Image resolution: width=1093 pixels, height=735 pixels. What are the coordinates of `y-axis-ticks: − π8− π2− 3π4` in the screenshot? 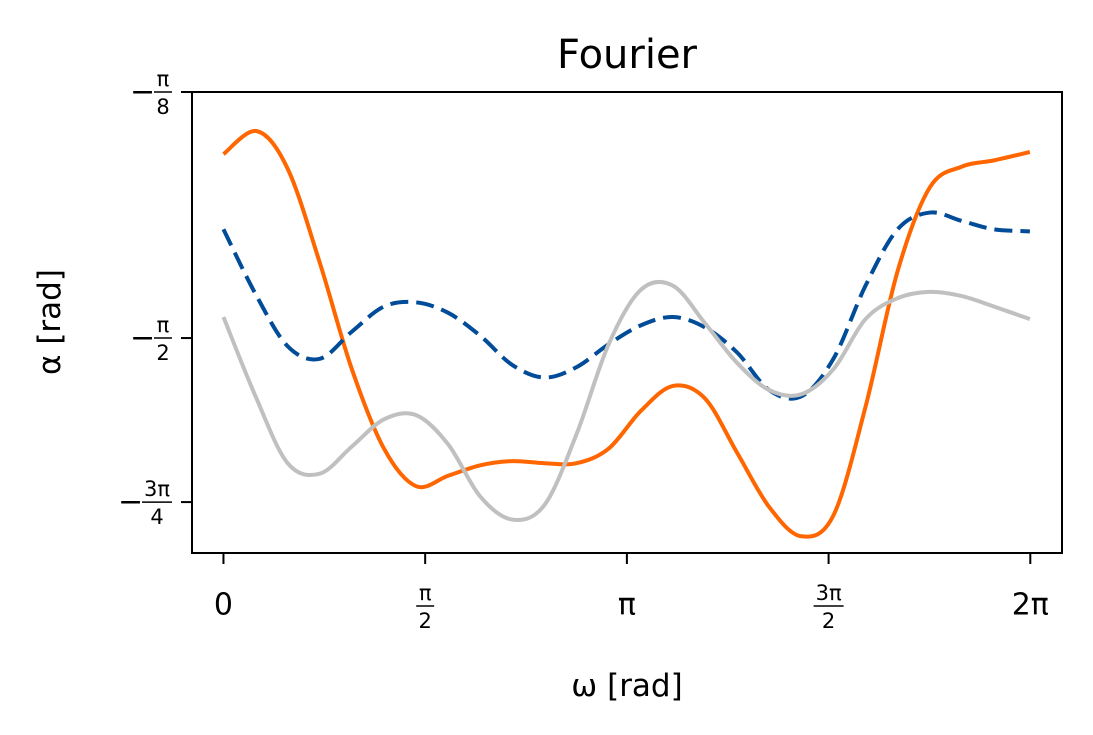 It's located at (155, 298).